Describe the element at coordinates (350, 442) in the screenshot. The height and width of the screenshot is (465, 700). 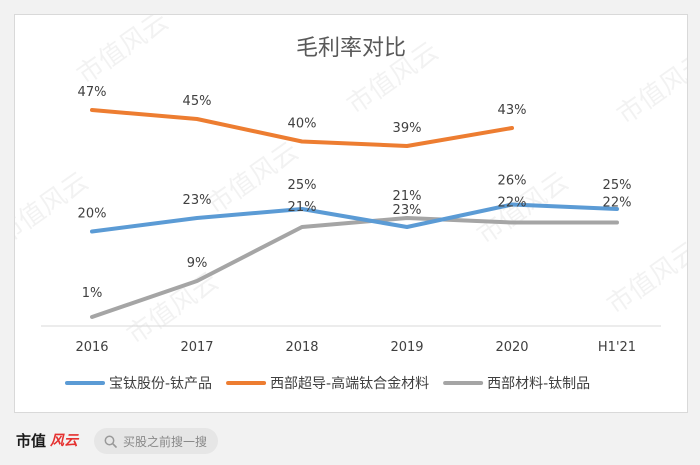
I see `footer-bar: 市值 风云 买股之前搜一搜` at that location.